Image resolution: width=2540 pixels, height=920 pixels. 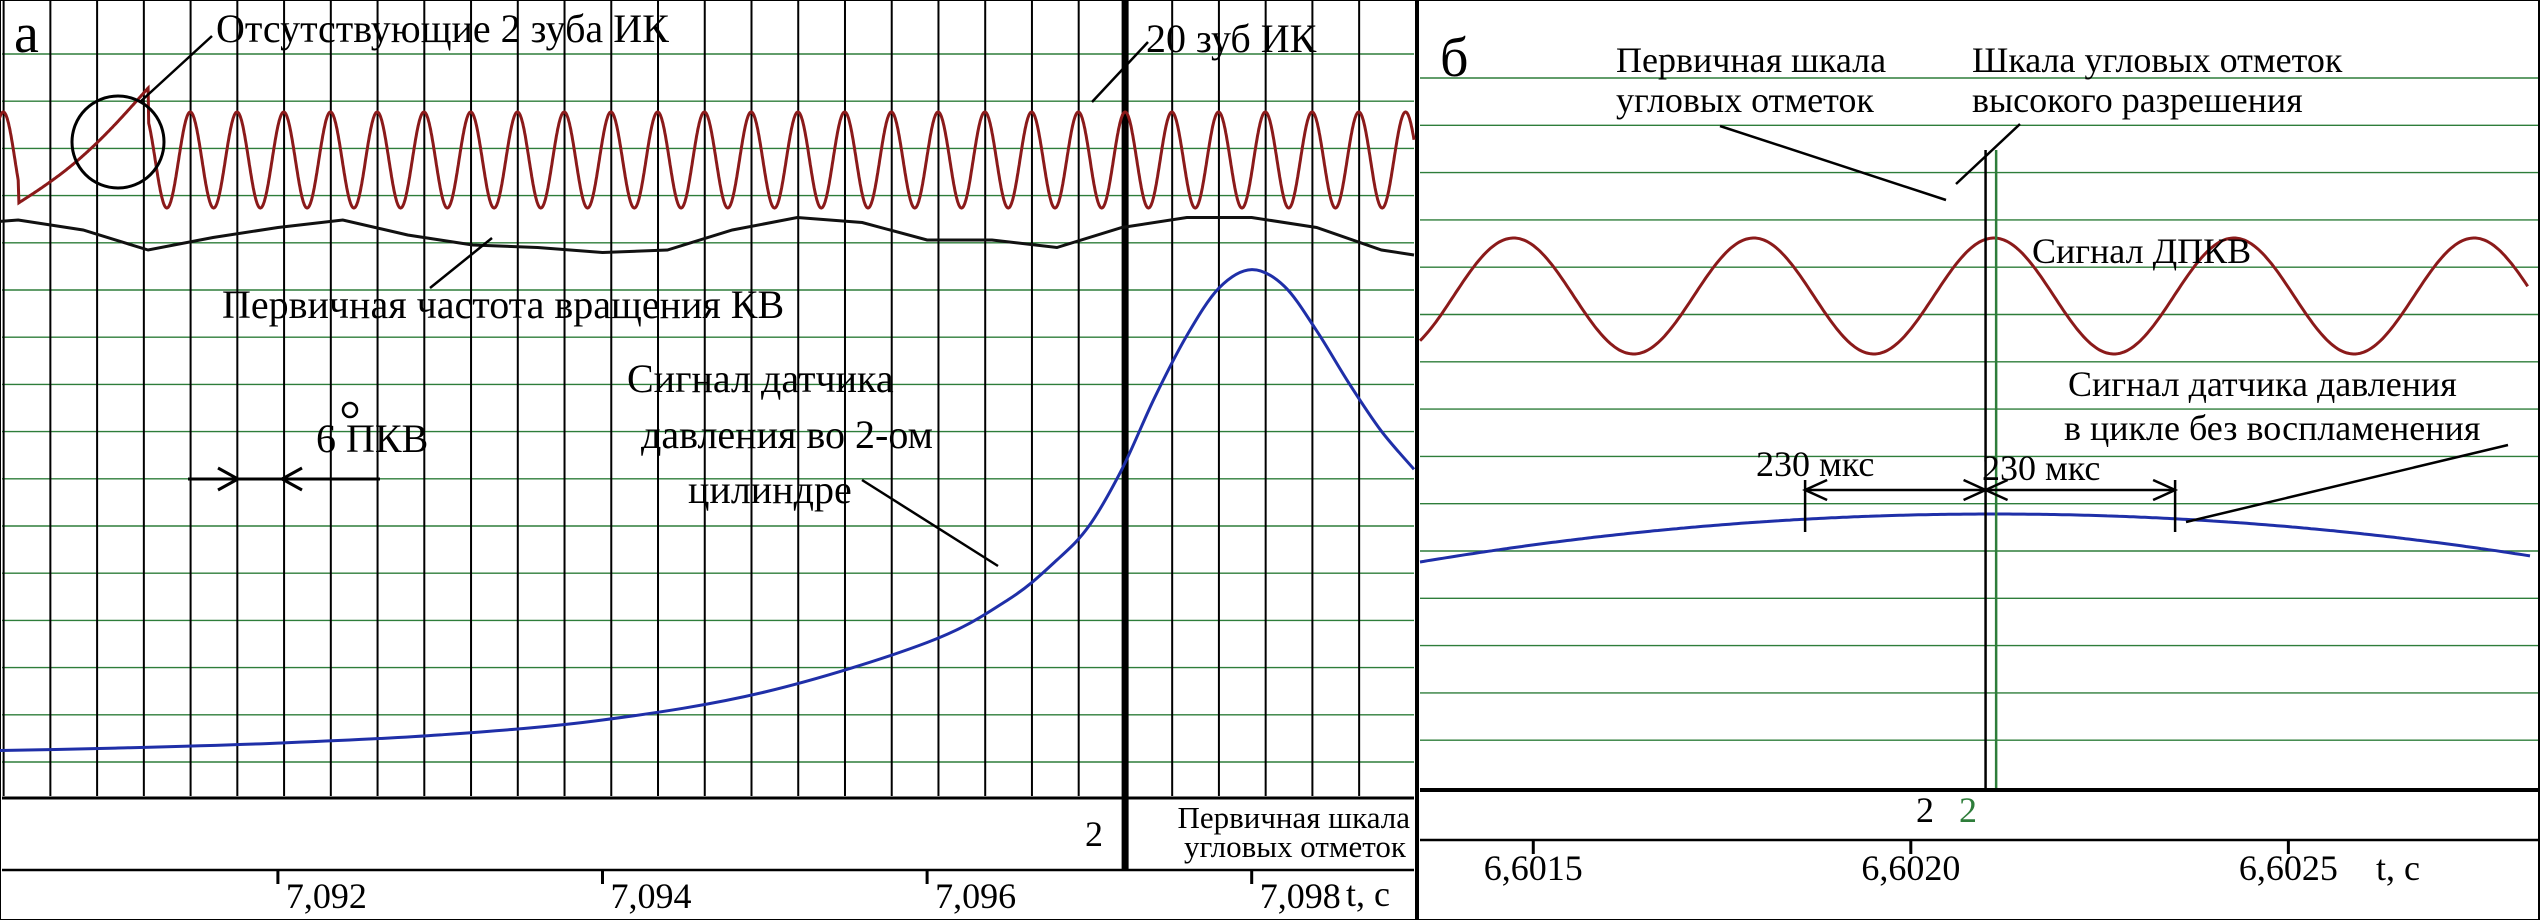 I want to click on tooth20-leader, so click(x=1120, y=72).